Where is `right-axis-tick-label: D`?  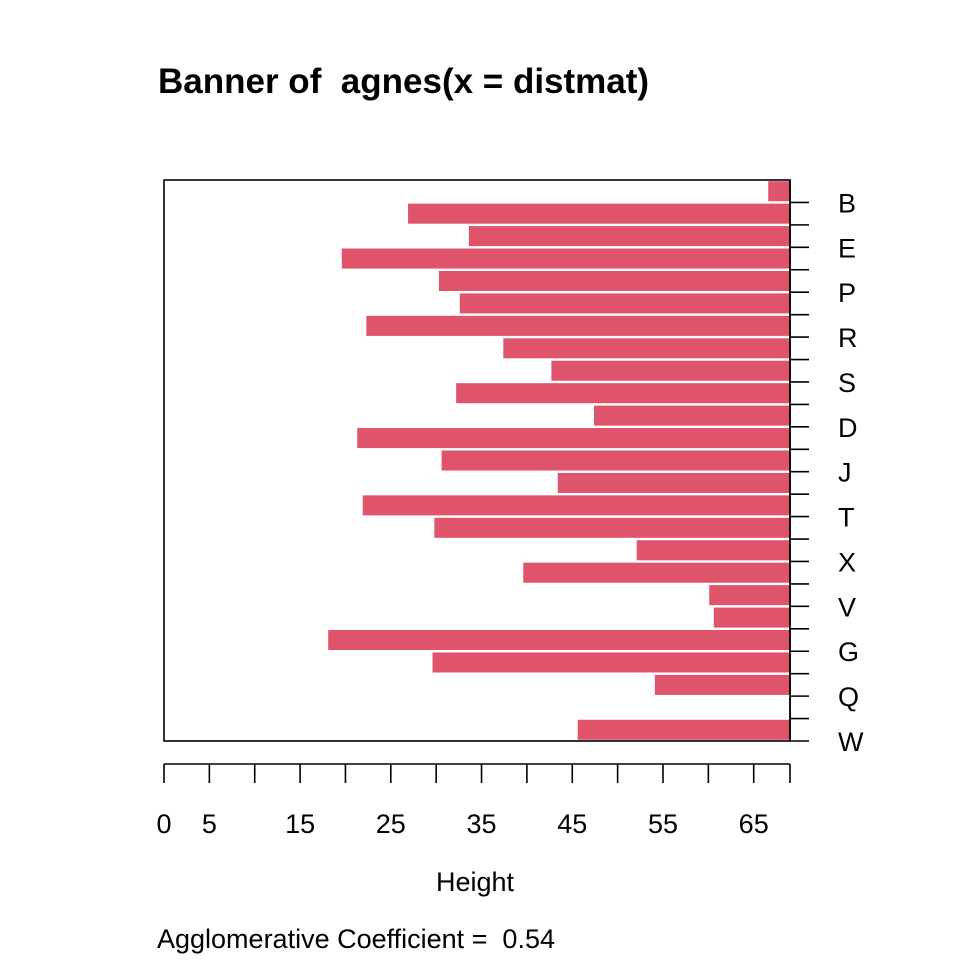
right-axis-tick-label: D is located at coordinates (848, 428).